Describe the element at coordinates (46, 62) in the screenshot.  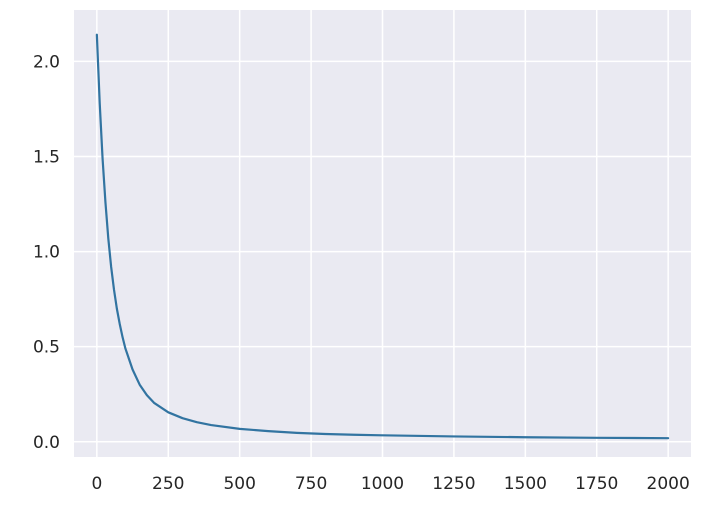
I see `y-tick-label: 2.0` at that location.